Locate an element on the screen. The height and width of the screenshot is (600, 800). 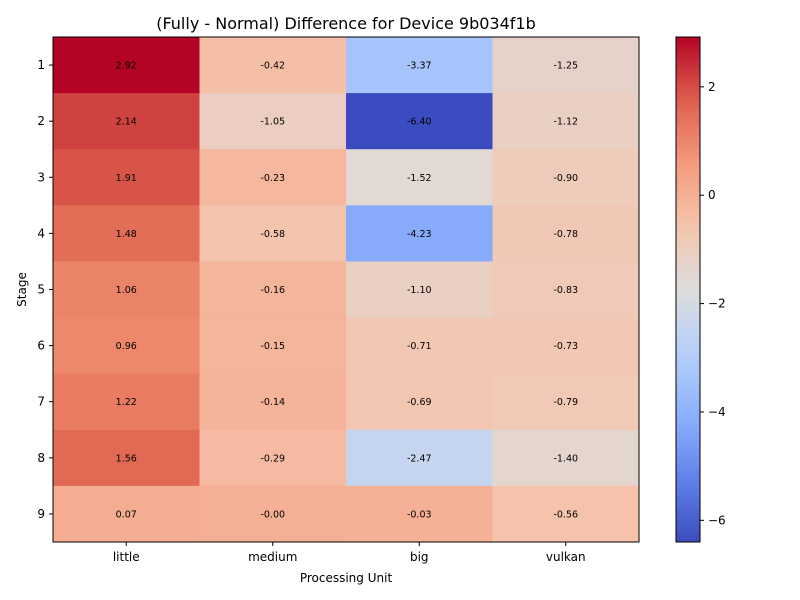
y-tick-label: 4 is located at coordinates (41, 233).